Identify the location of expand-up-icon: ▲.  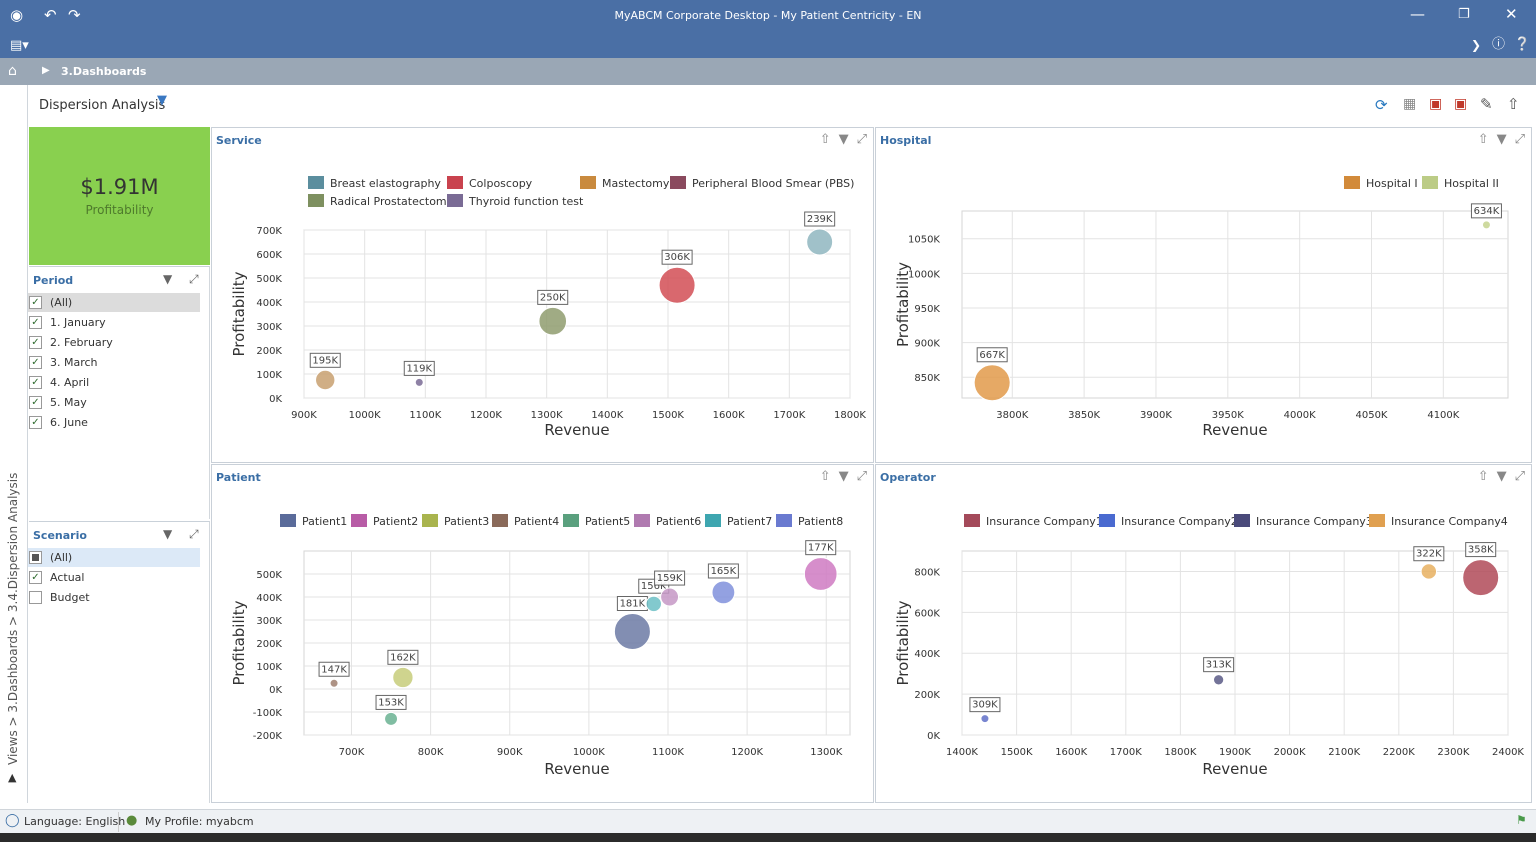
(12, 777).